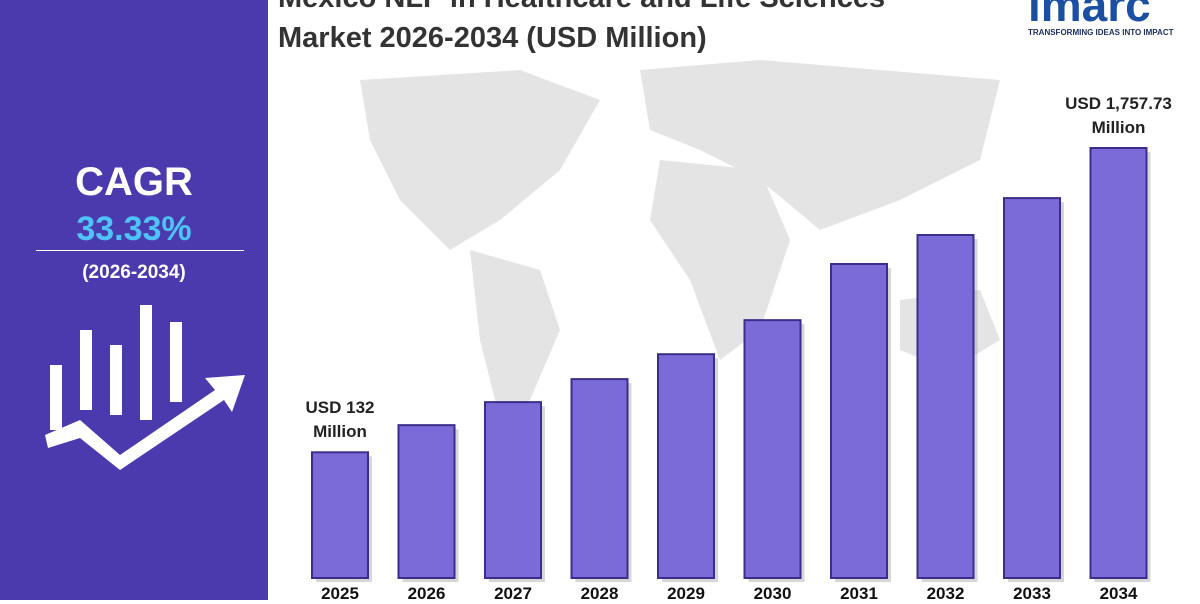 This screenshot has width=1200, height=604. What do you see at coordinates (1089, 15) in the screenshot?
I see `logo: imarc` at bounding box center [1089, 15].